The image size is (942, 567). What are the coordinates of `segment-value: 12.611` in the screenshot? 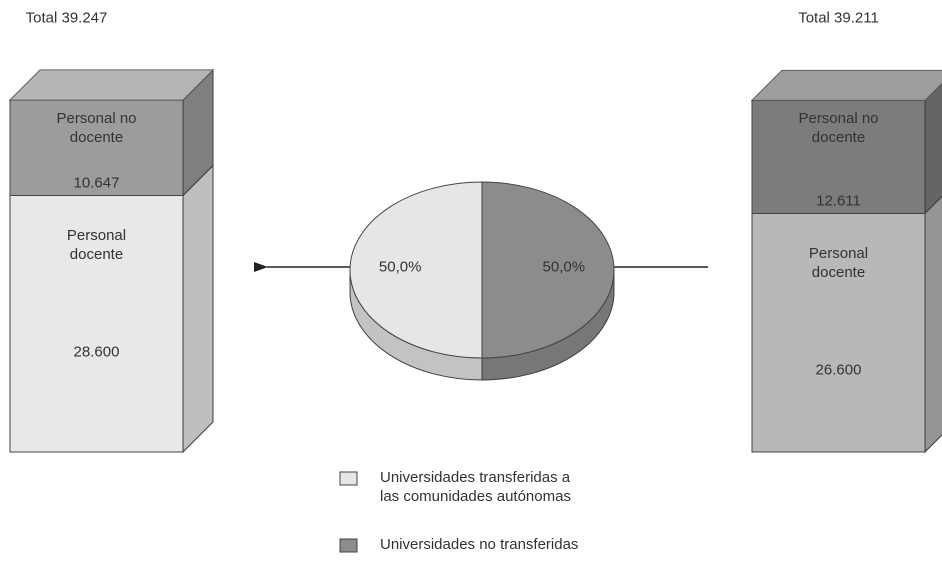 It's located at (838, 201).